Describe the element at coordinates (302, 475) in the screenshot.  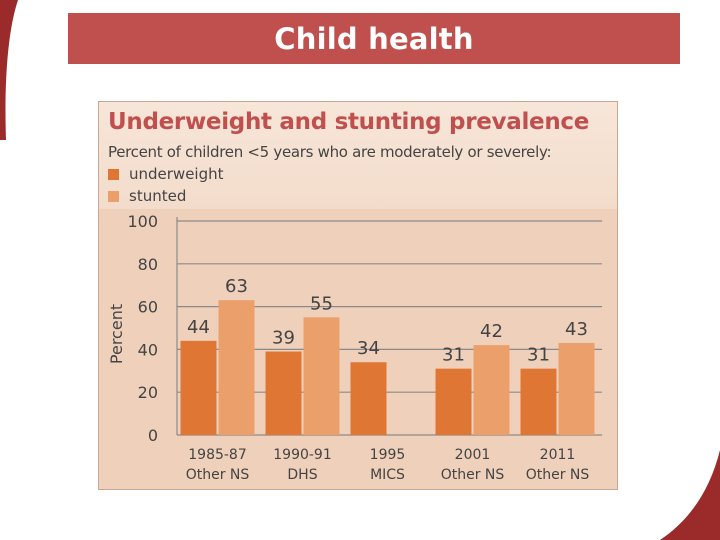
I see `x-tick-label: DHS` at that location.